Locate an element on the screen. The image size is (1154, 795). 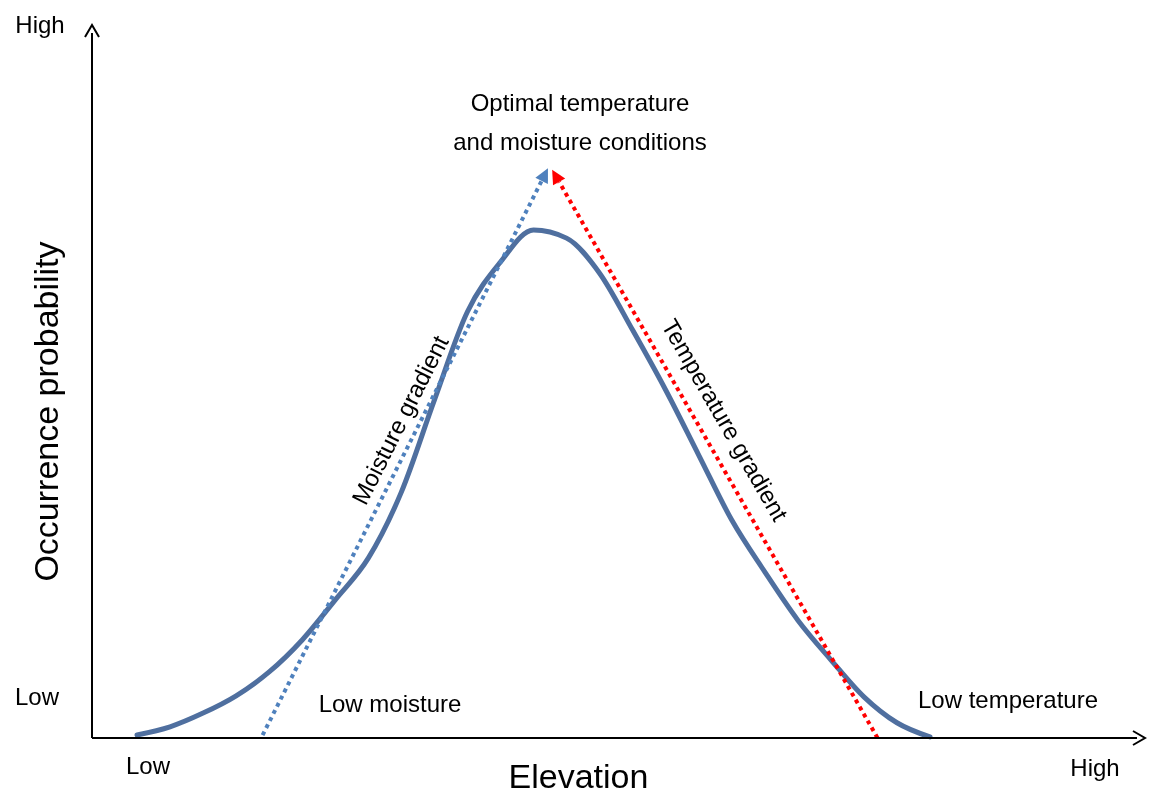
x-axis-title: Elevation is located at coordinates (578, 776).